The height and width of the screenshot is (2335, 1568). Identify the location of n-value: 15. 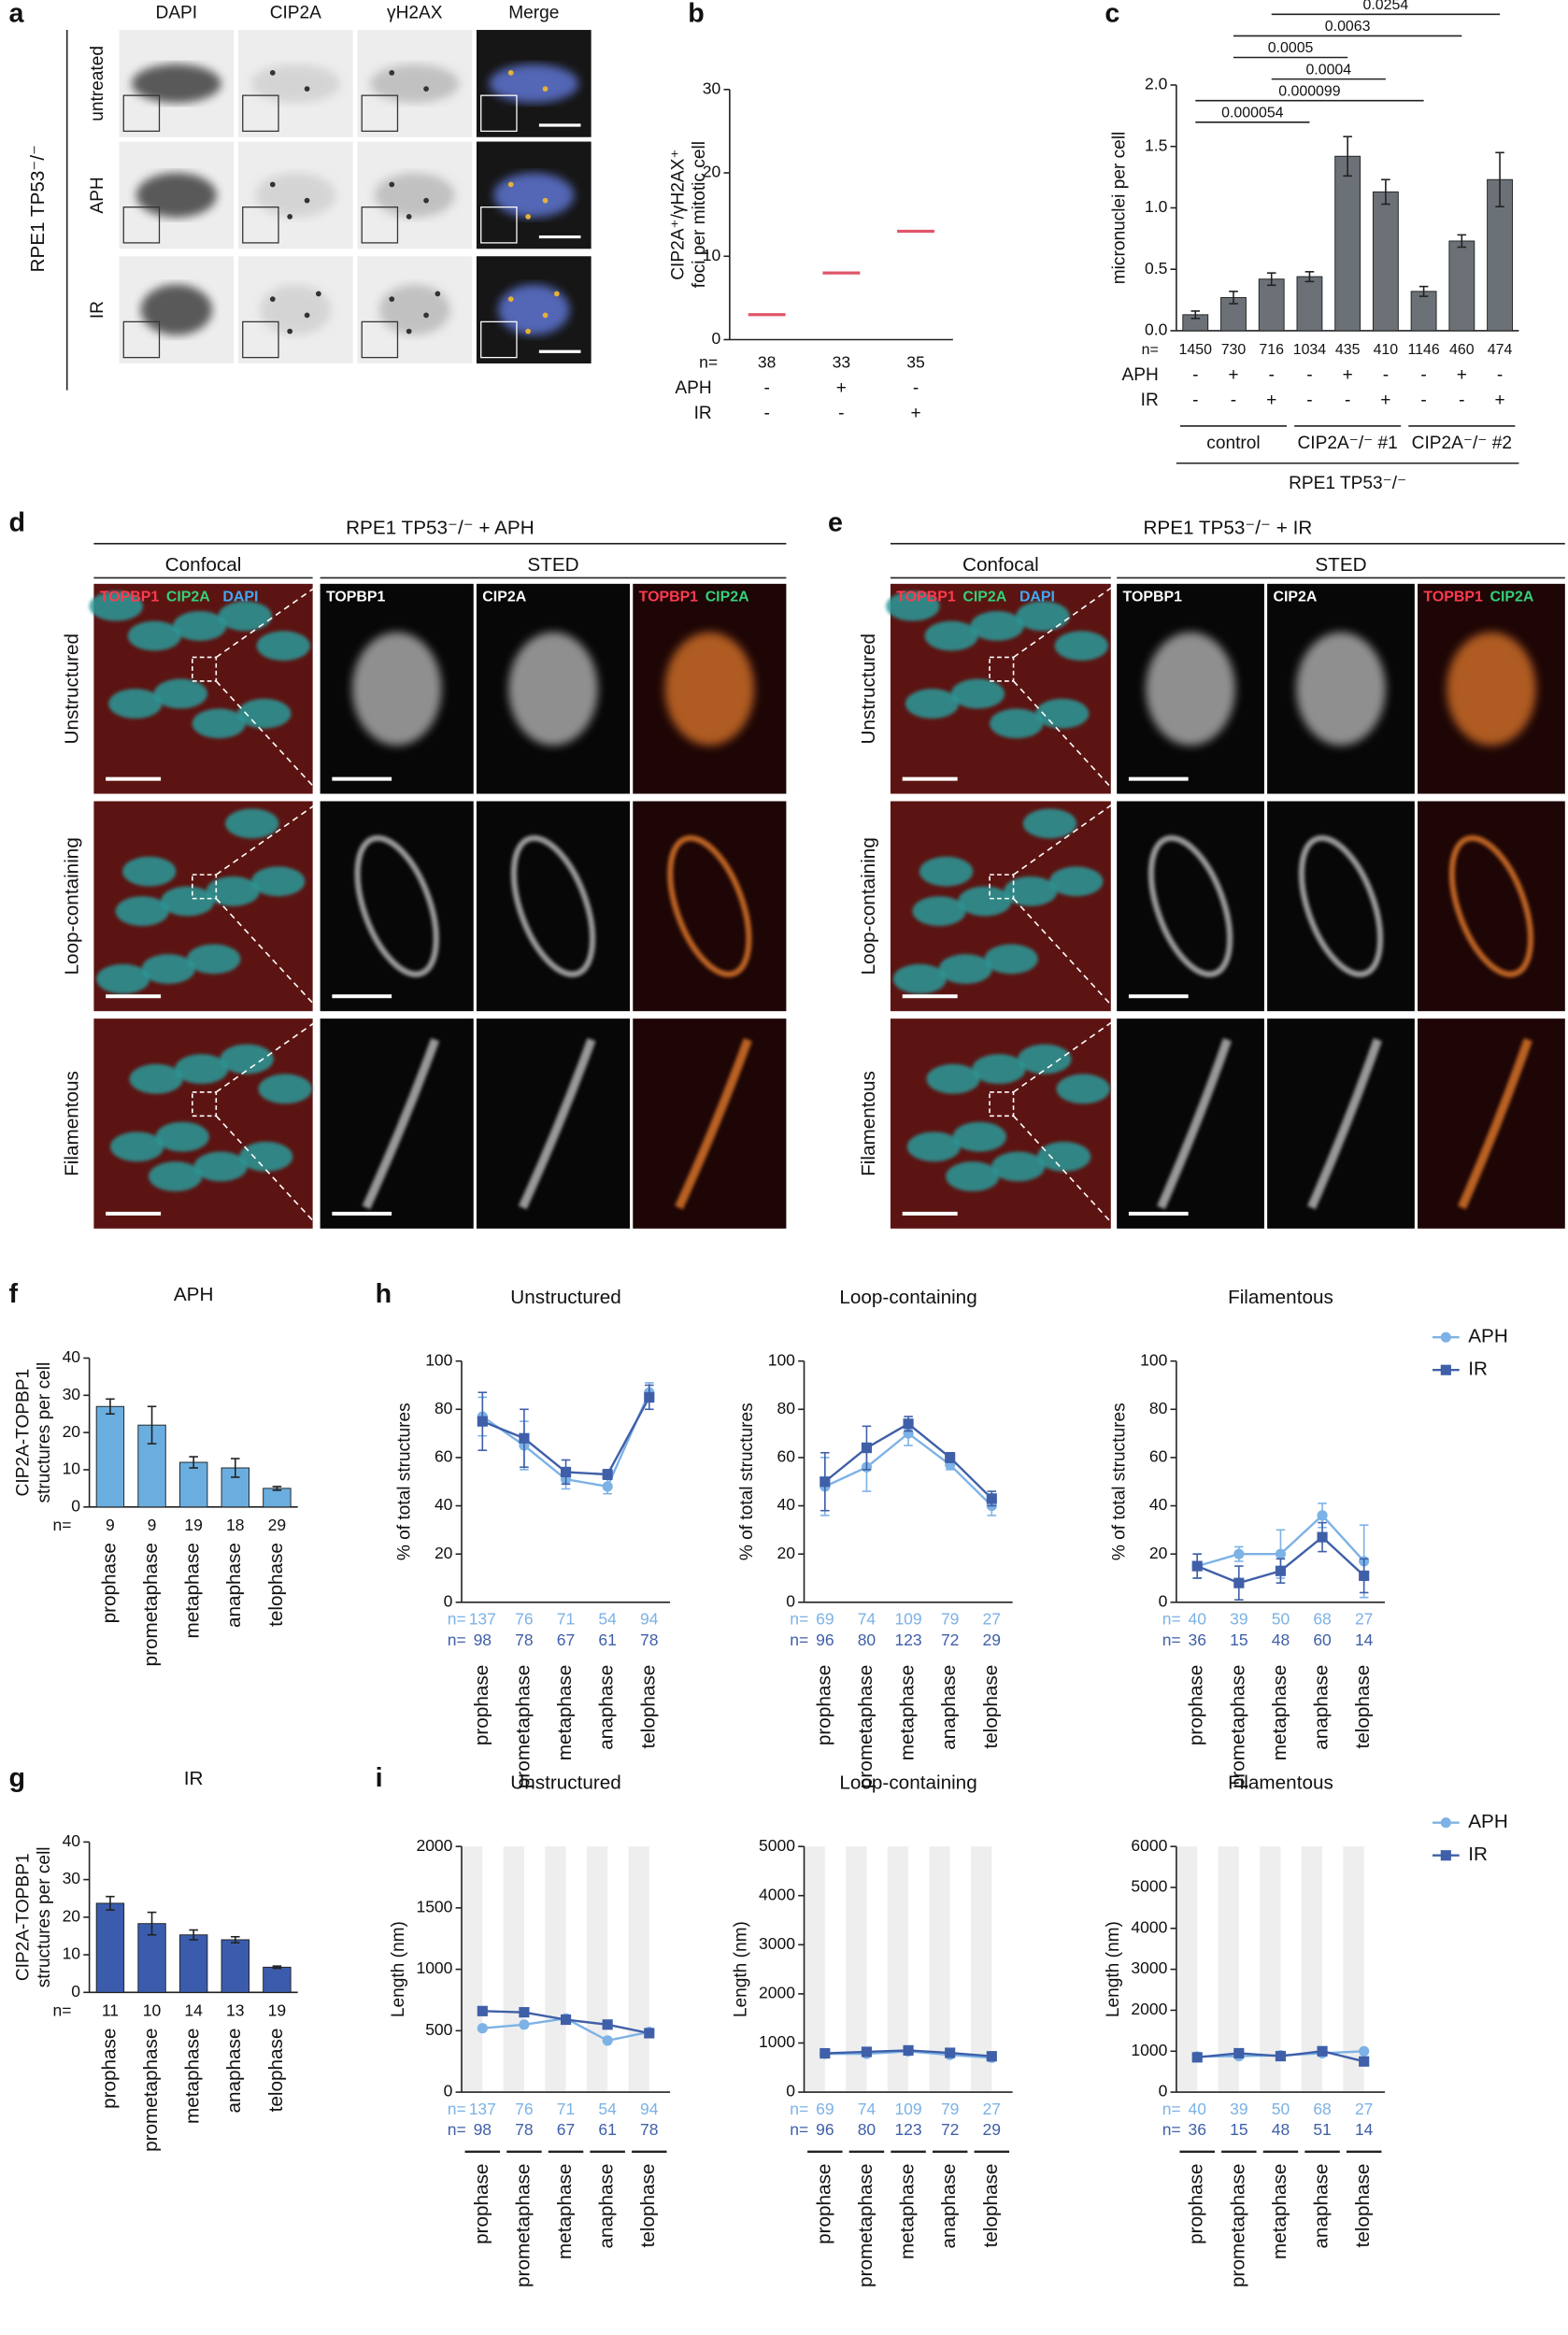
(1238, 1639).